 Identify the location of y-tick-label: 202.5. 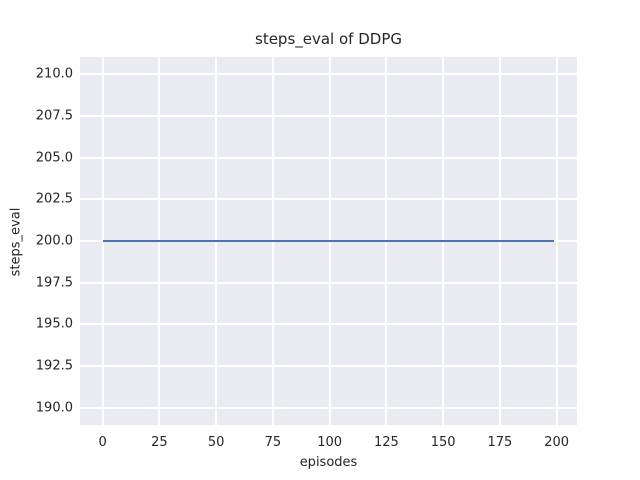
(54, 199).